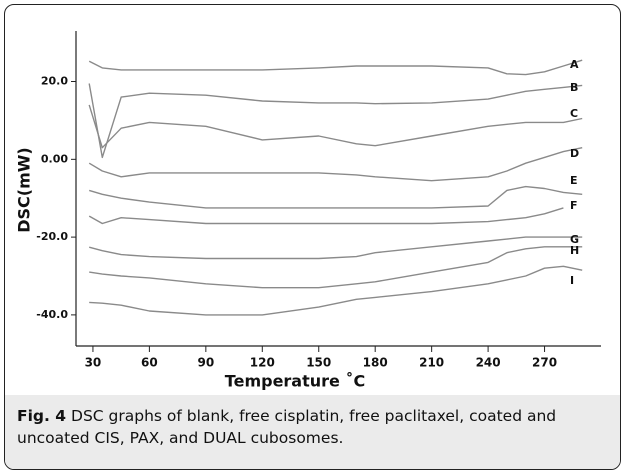 The height and width of the screenshot is (476, 627). Describe the element at coordinates (574, 180) in the screenshot. I see `series-label: E` at that location.